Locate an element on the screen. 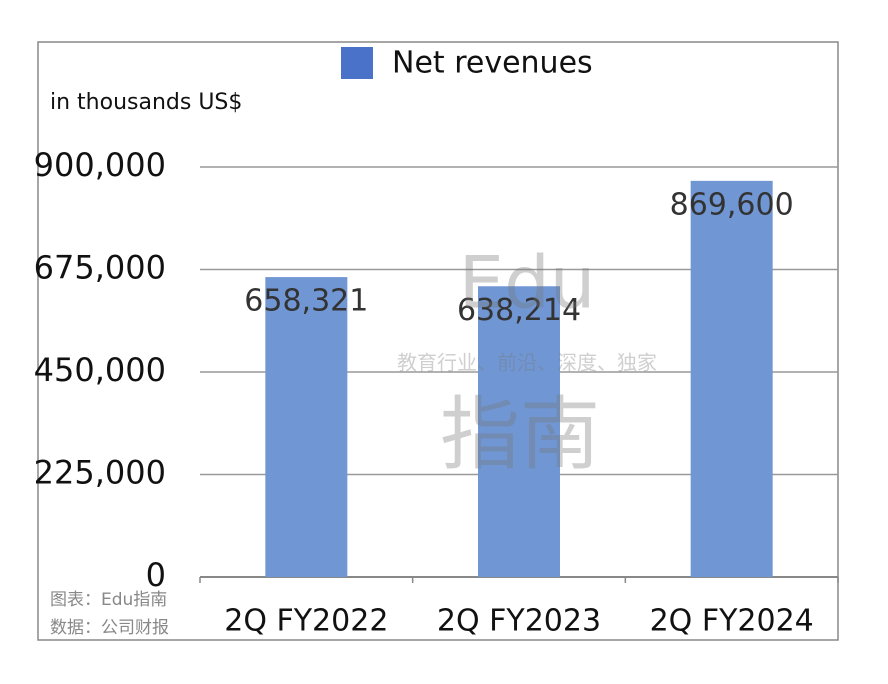  y-tick-label: 900,000 is located at coordinates (100, 165).